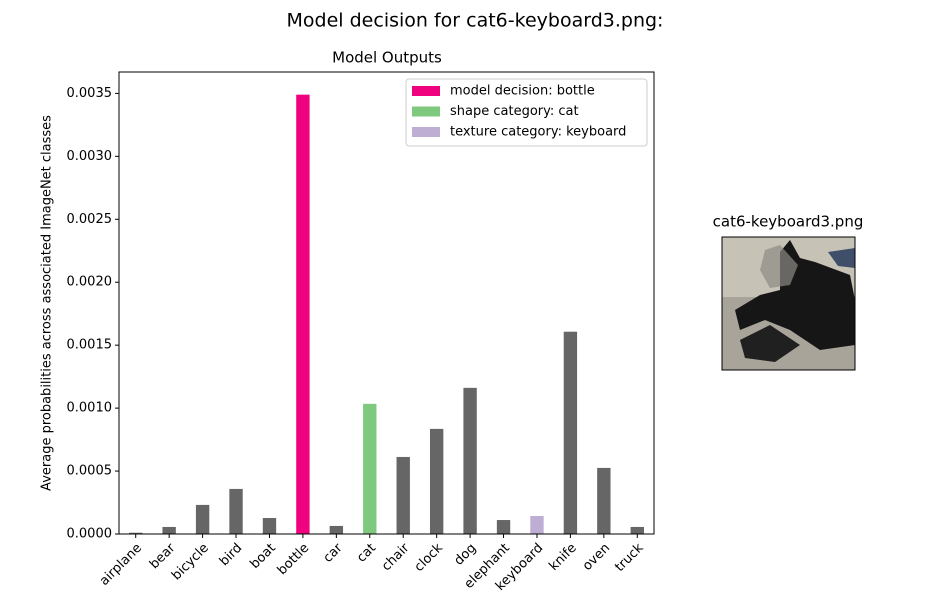 The image size is (950, 600). I want to click on x-tick-label: bicycle, so click(190, 562).